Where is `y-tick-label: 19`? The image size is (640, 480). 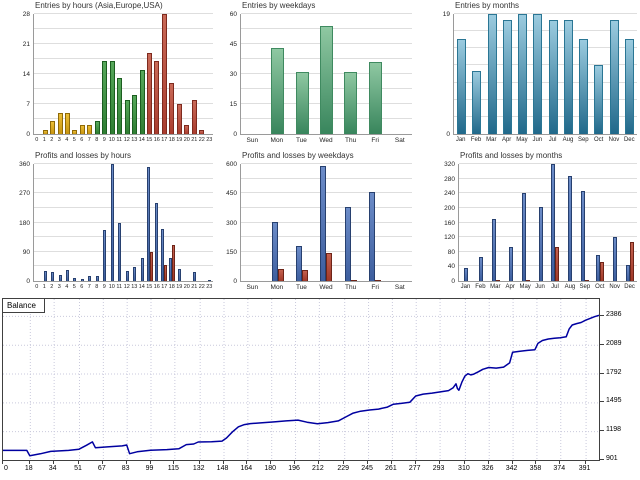
y-tick-label: 19 is located at coordinates (446, 14).